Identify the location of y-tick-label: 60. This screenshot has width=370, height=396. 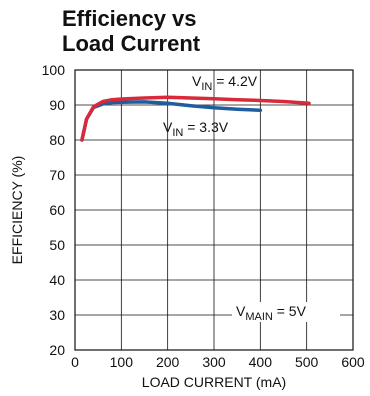
(57, 210).